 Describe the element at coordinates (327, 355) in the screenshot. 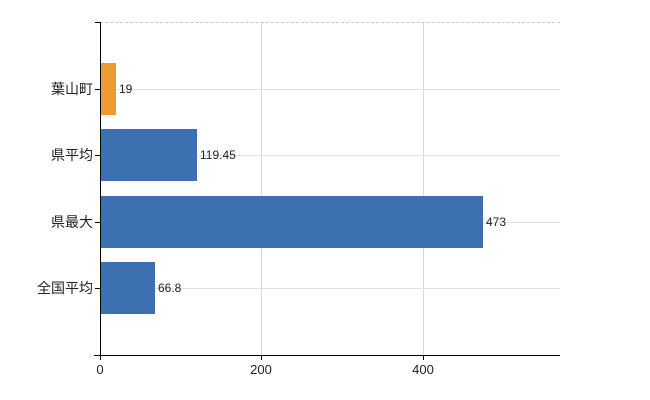

I see `x-axis-line` at that location.